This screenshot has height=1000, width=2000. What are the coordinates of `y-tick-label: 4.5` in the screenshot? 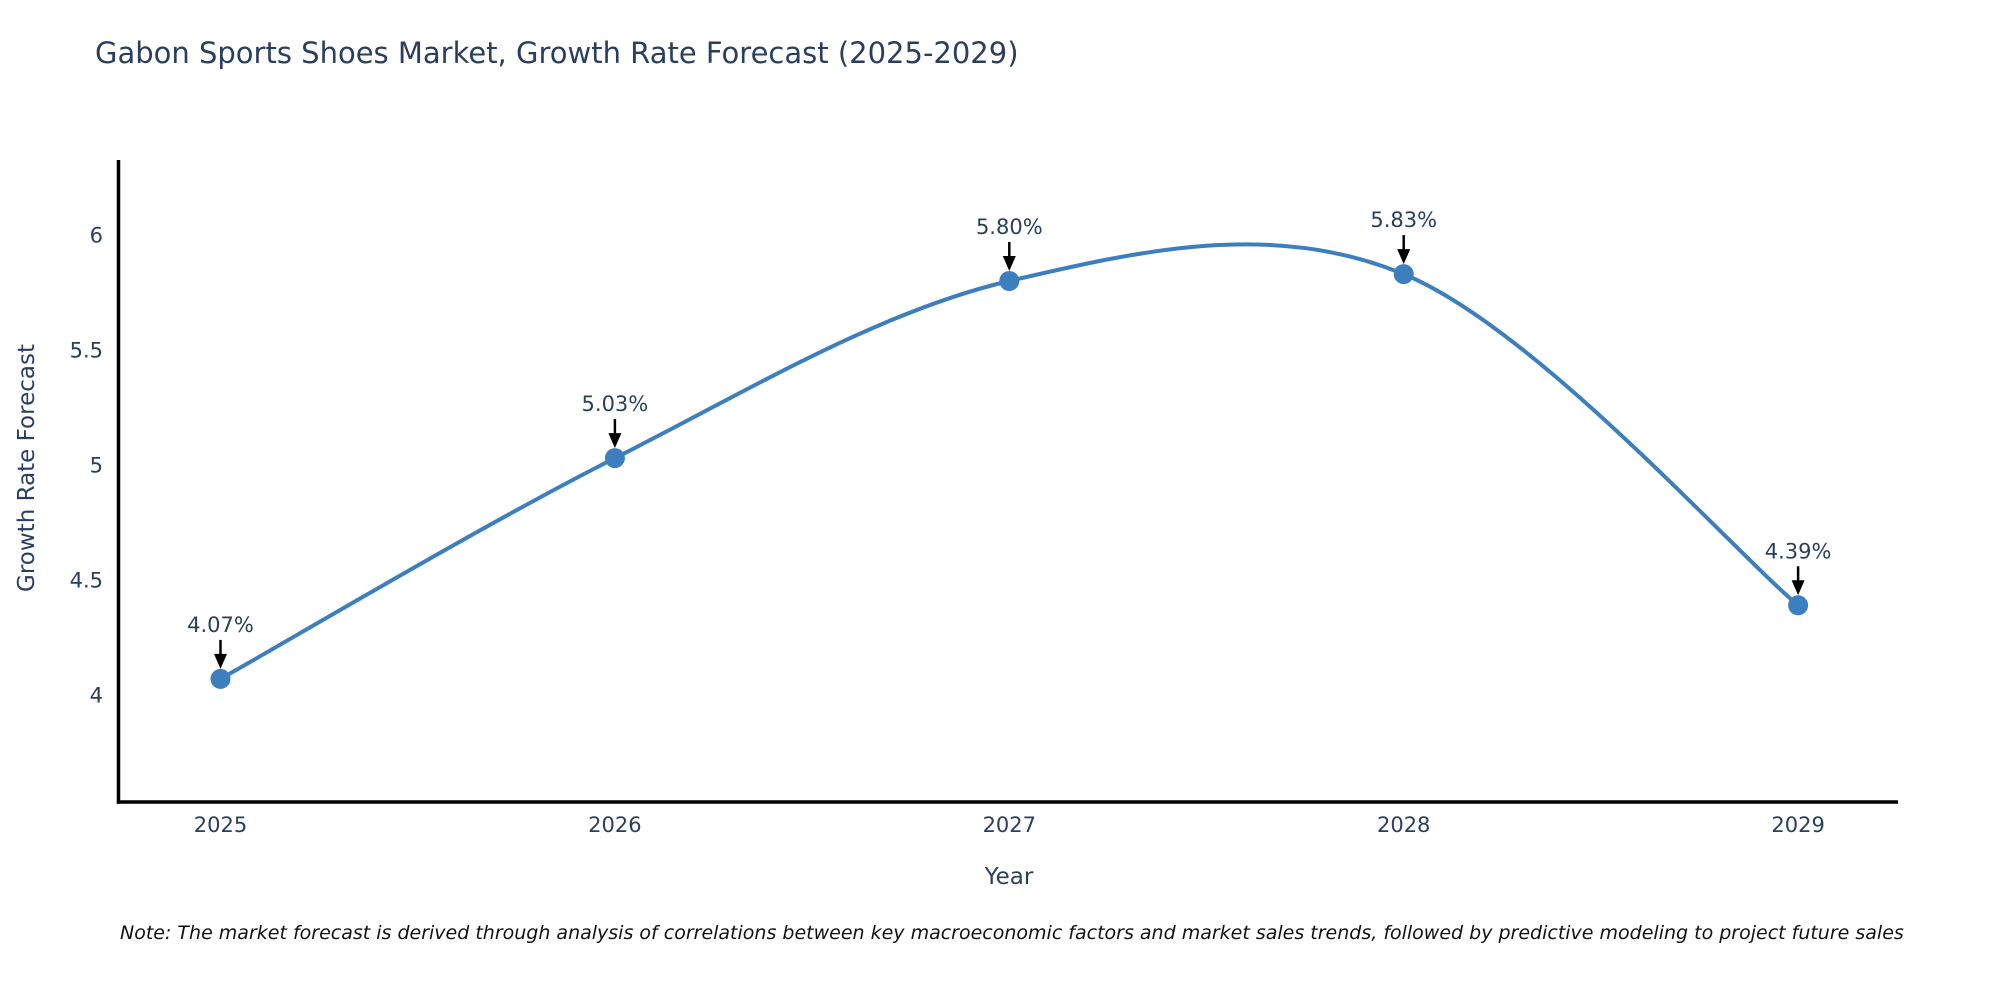 It's located at (86, 581).